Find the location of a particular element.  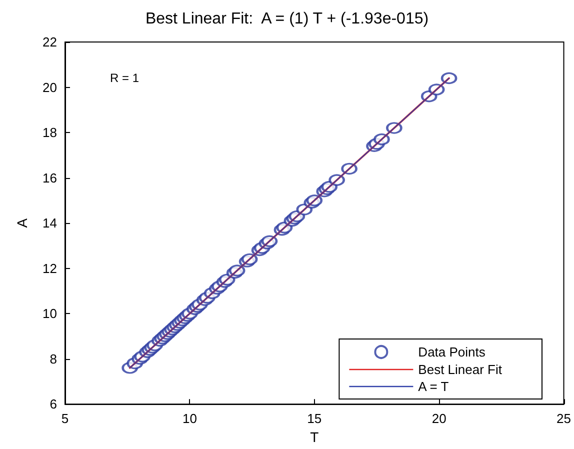

legend-label: Data Points is located at coordinates (452, 352).